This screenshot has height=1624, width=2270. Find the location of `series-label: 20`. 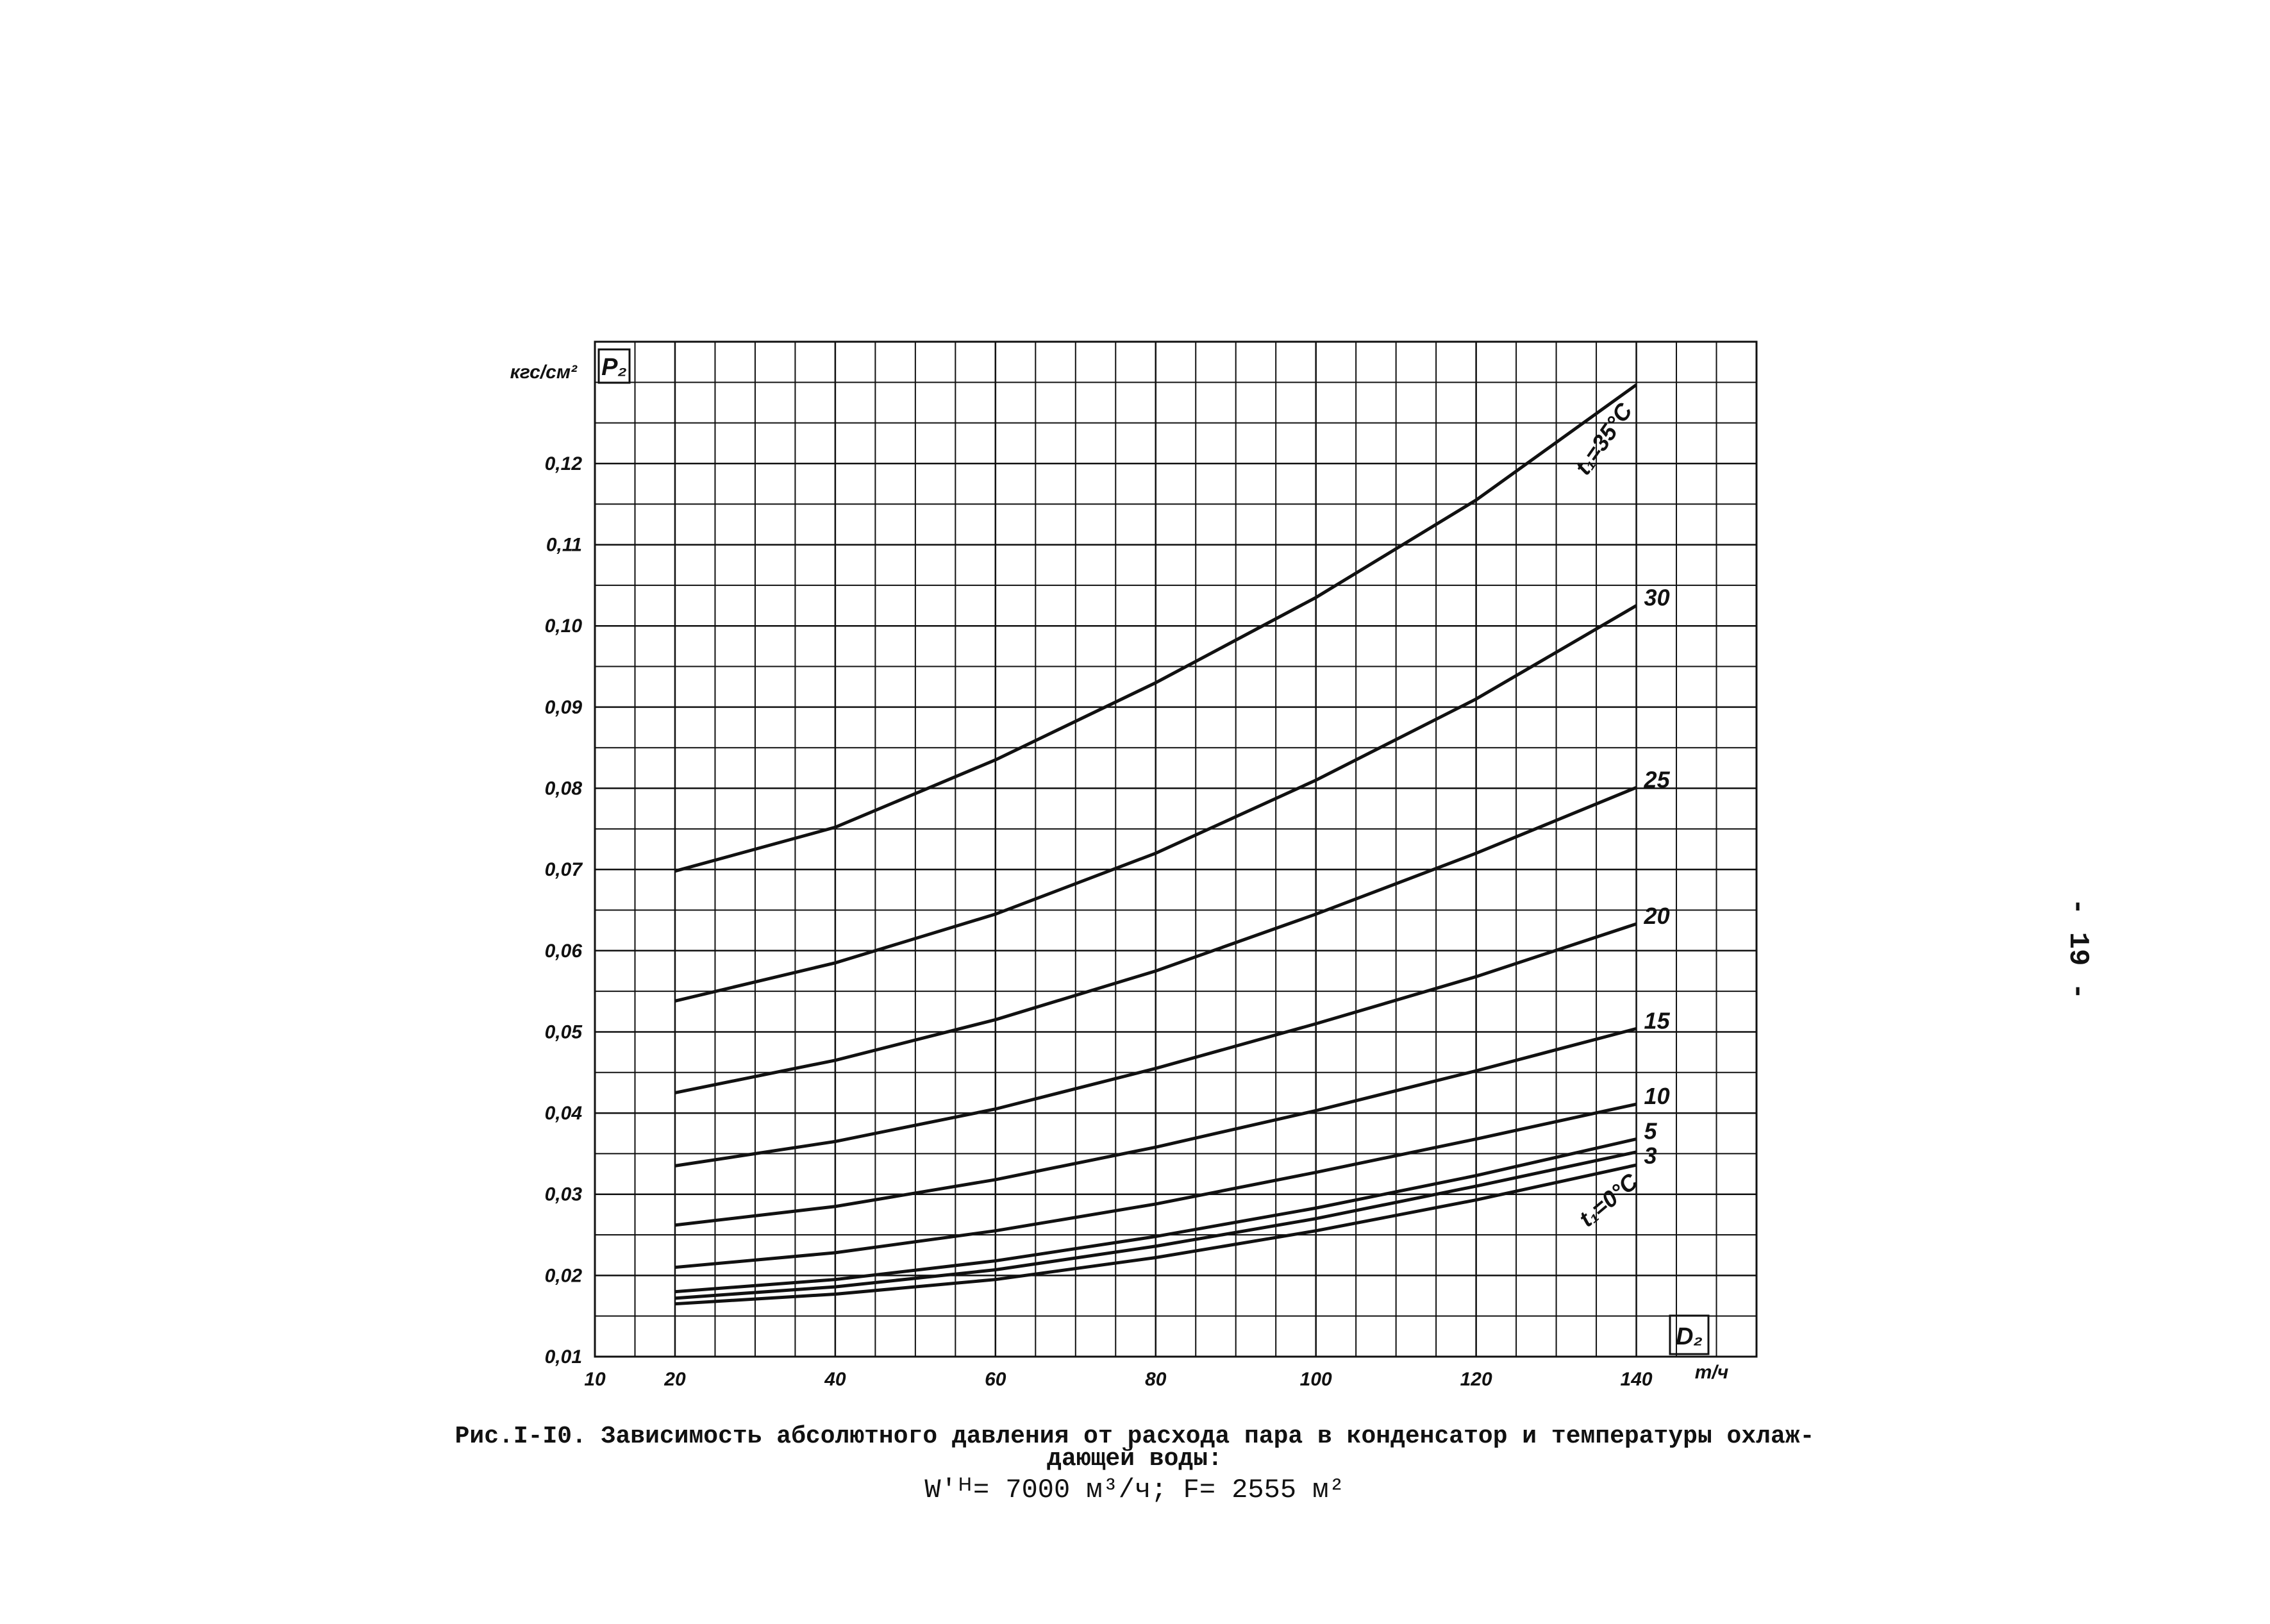

series-label: 20 is located at coordinates (1657, 916).